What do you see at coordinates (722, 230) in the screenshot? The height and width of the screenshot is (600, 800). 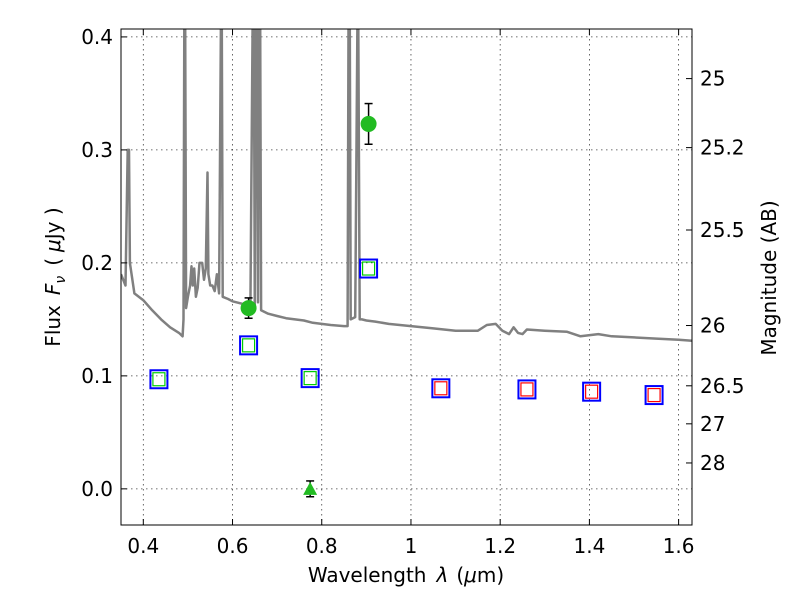 I see `y2-tick-label: 25.5` at bounding box center [722, 230].